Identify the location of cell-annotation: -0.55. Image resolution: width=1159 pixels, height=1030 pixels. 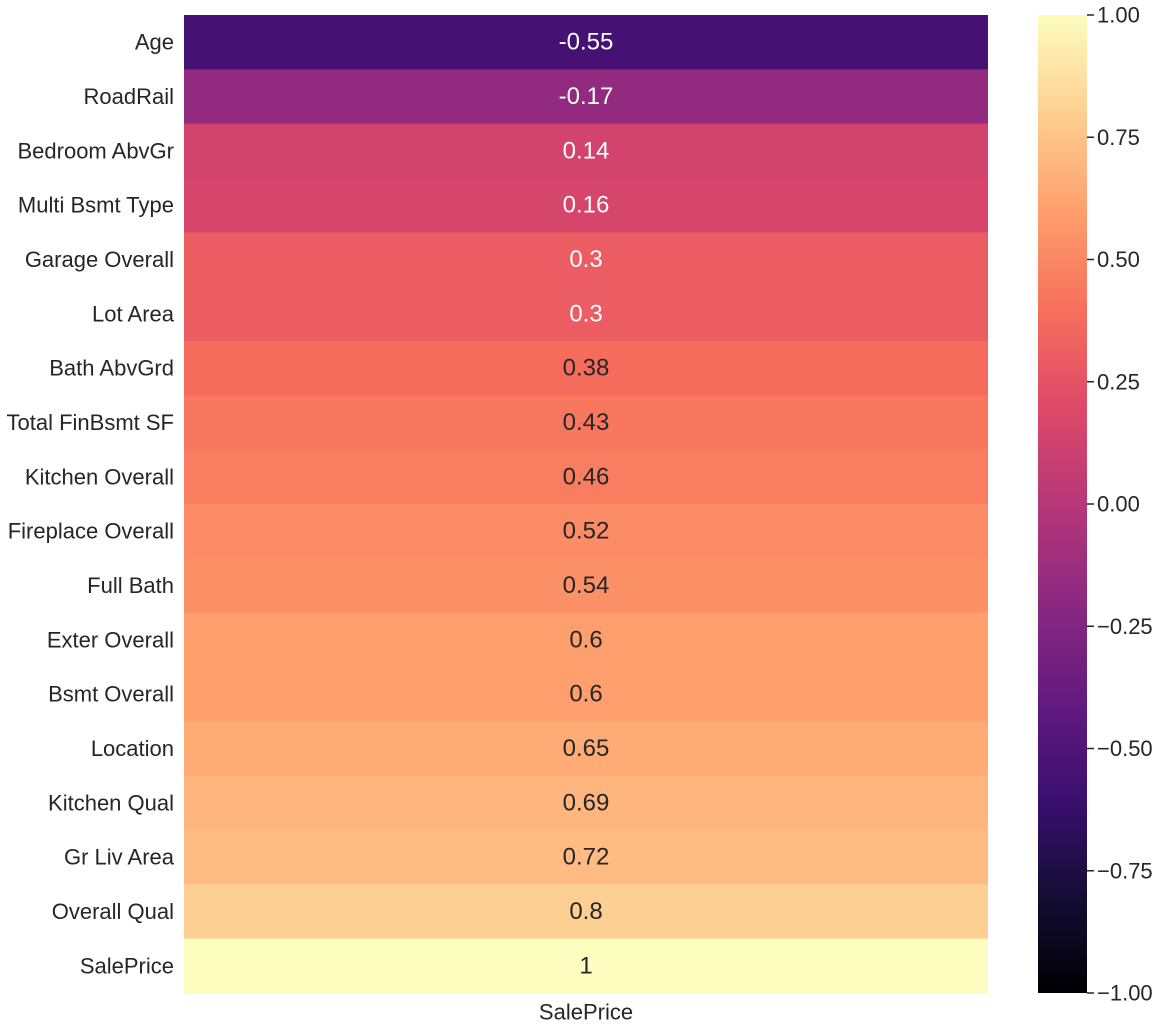
(586, 42).